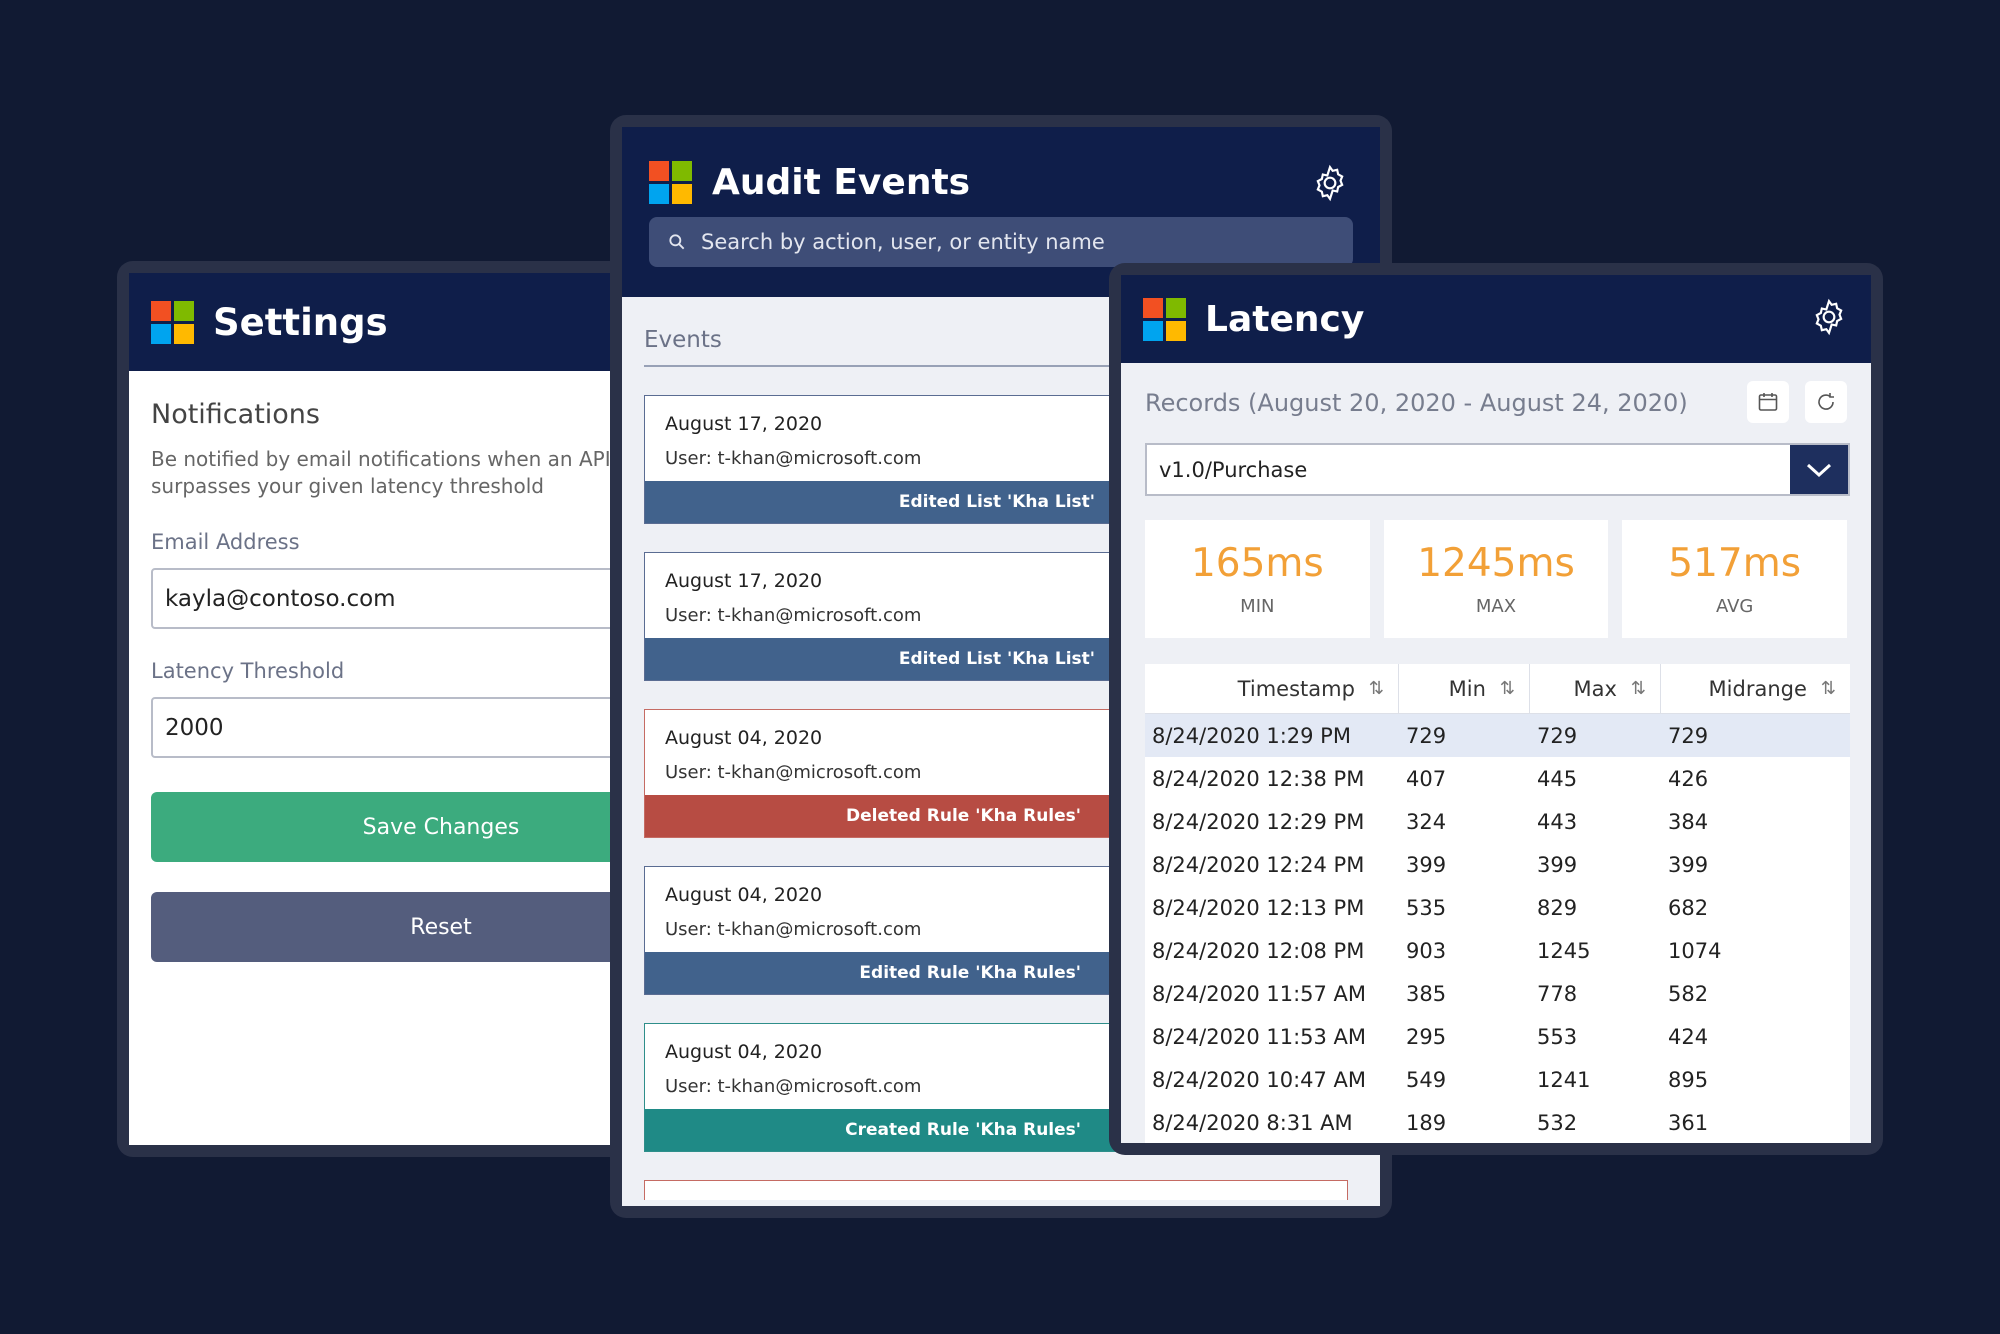 This screenshot has height=1334, width=2000. What do you see at coordinates (1595, 688) in the screenshot?
I see `column-header-max: Max ⇅` at bounding box center [1595, 688].